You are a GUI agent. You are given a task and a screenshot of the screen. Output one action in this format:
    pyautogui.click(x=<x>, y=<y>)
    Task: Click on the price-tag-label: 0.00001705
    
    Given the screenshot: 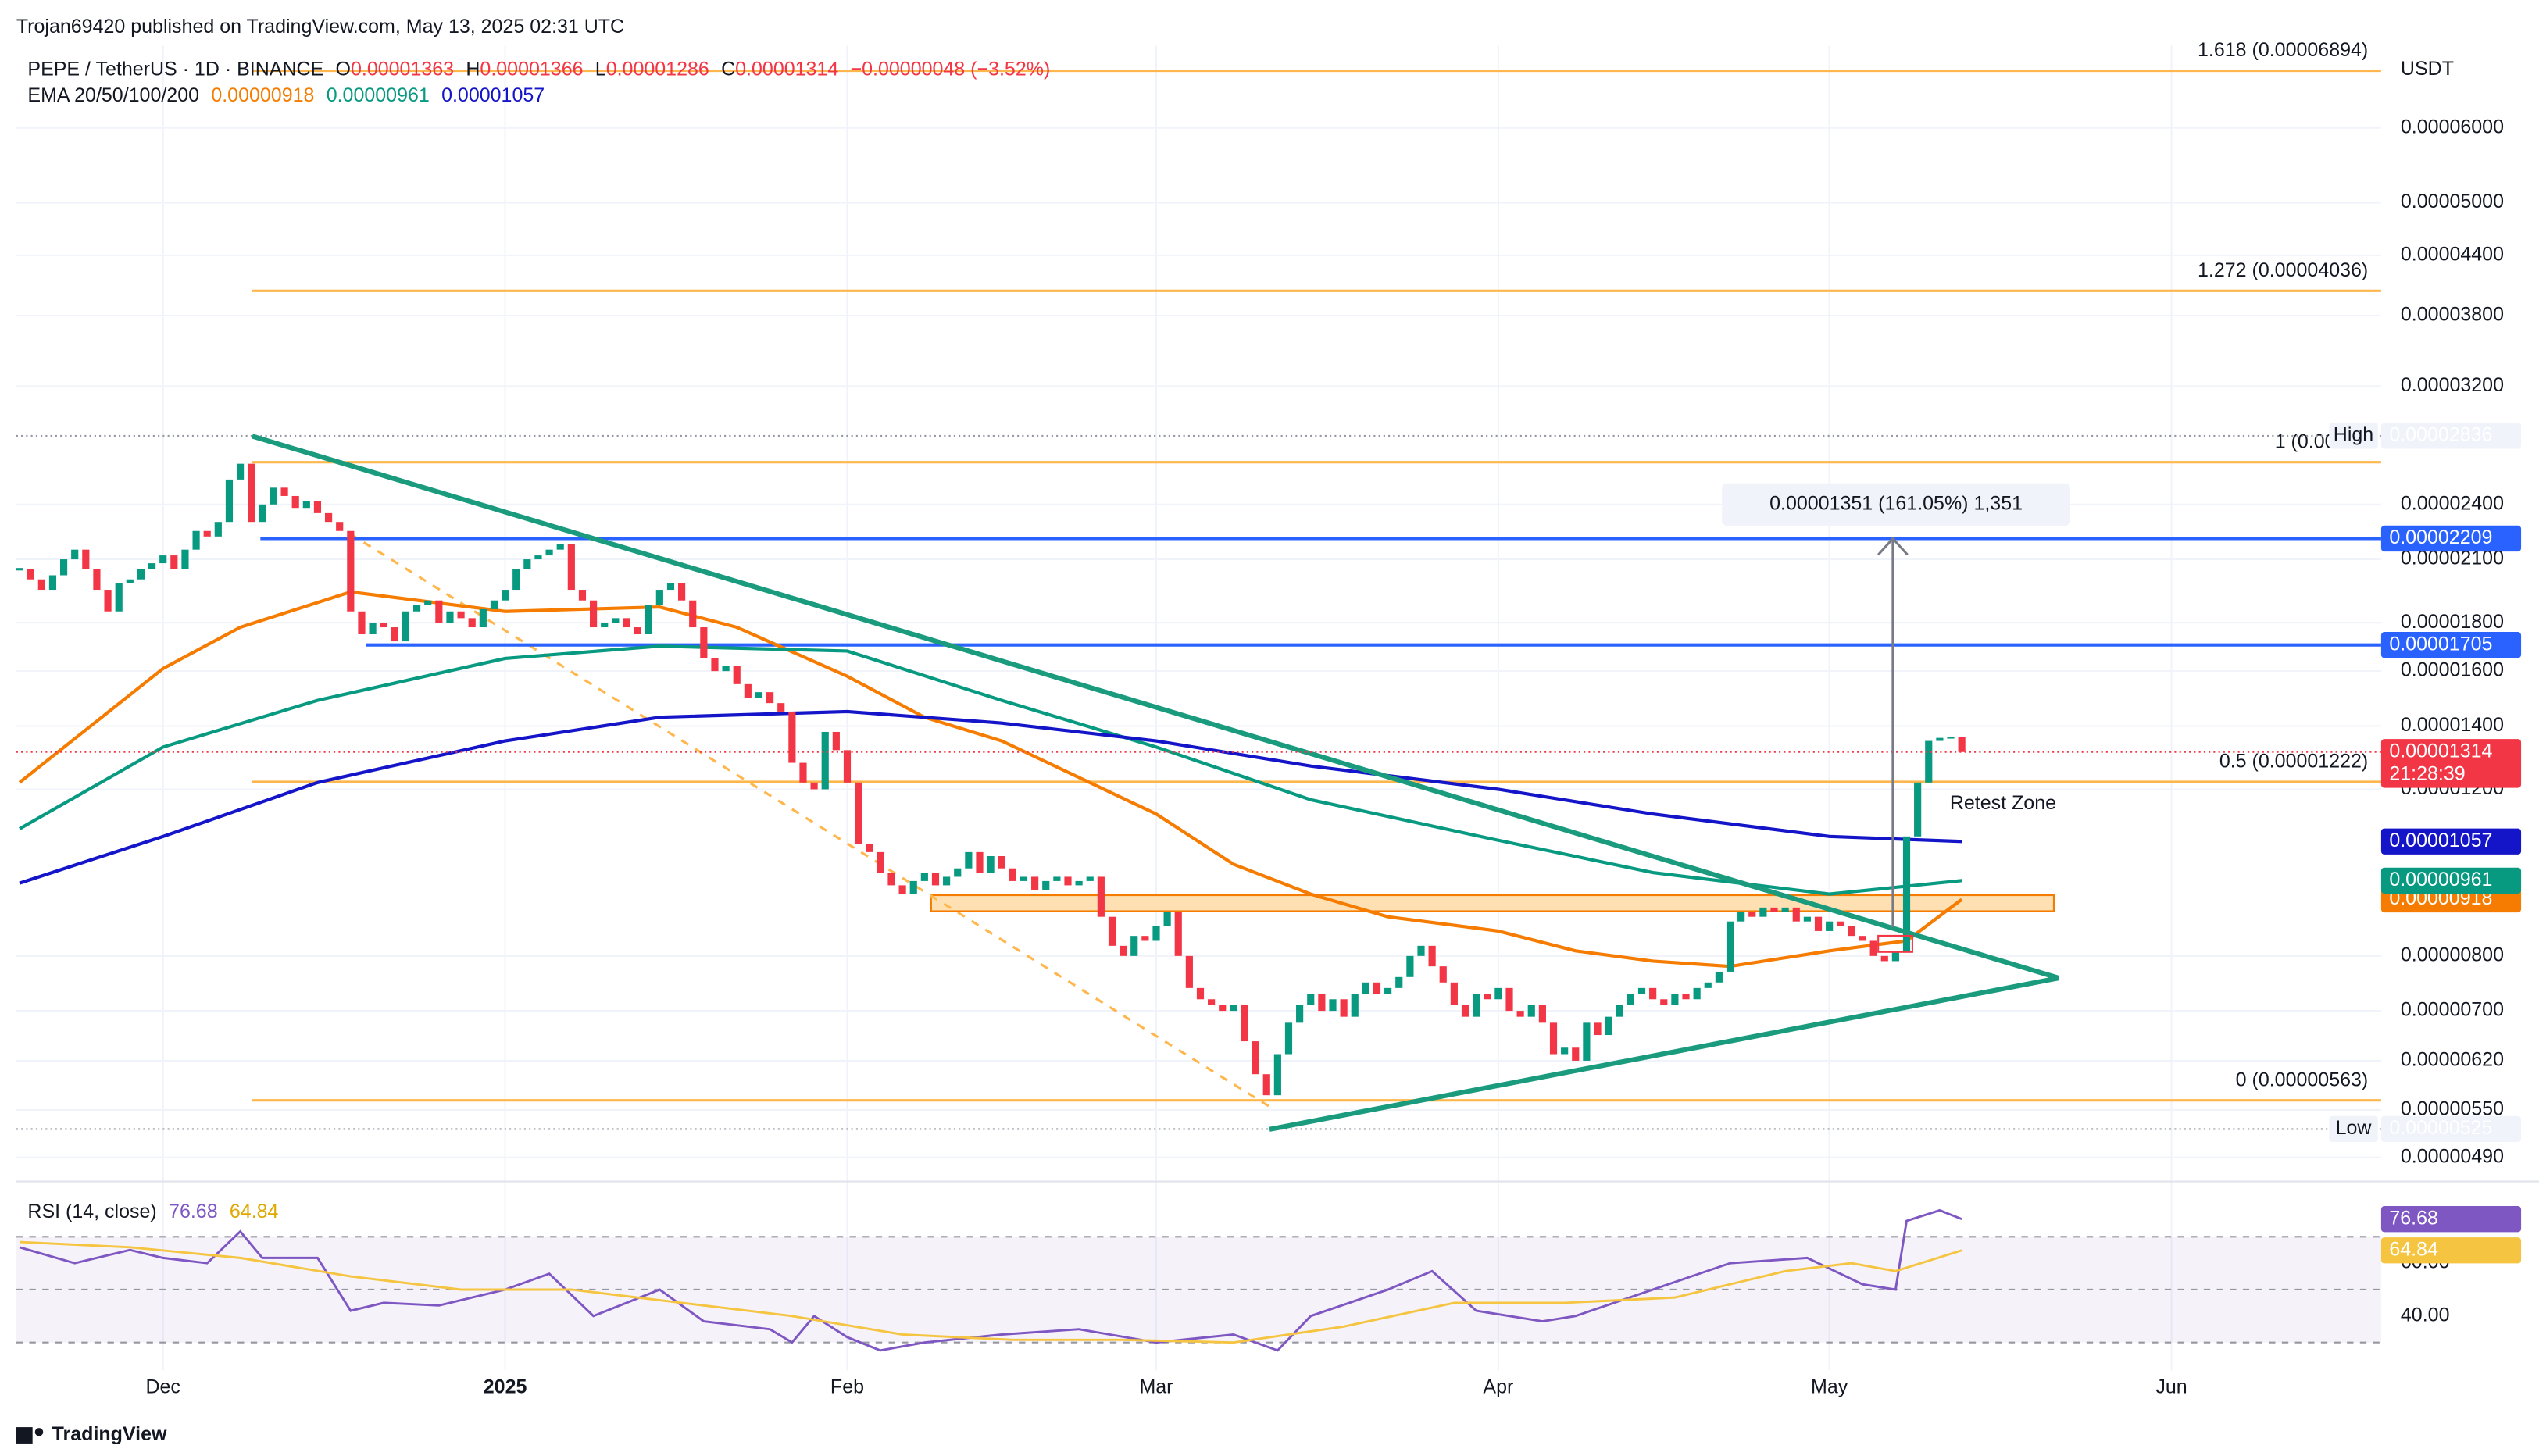 What is the action you would take?
    pyautogui.click(x=2441, y=644)
    